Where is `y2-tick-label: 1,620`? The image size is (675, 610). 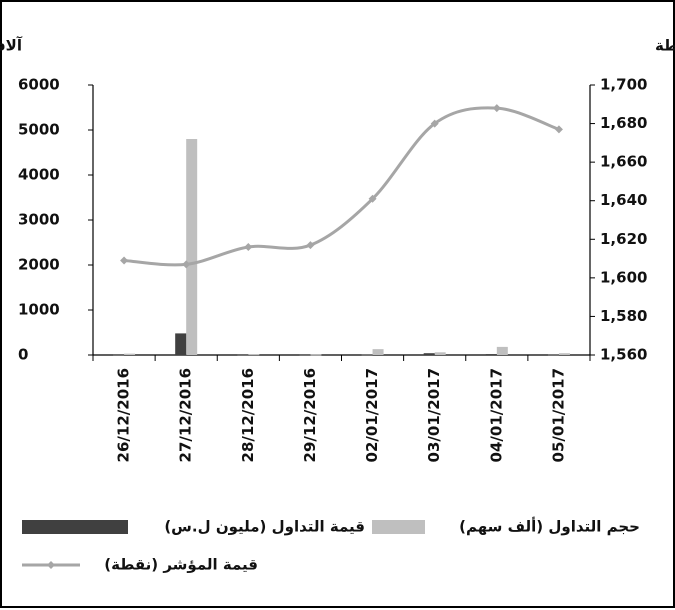 y2-tick-label: 1,620 is located at coordinates (623, 239).